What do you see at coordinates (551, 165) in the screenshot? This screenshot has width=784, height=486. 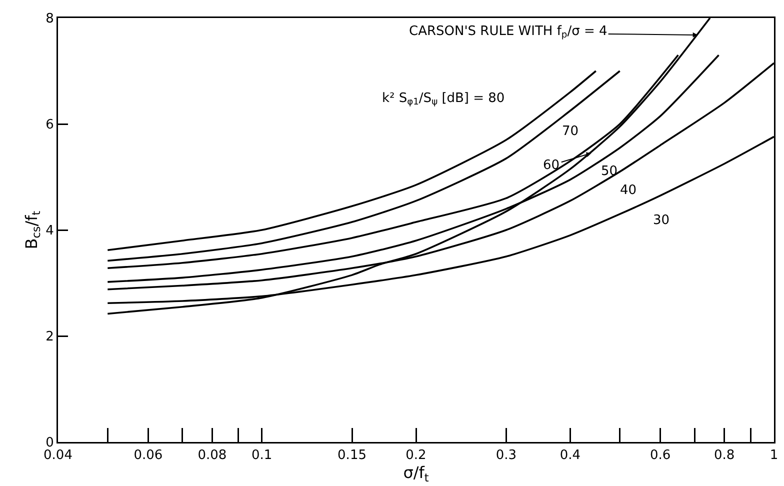 I see `annotation: 60` at bounding box center [551, 165].